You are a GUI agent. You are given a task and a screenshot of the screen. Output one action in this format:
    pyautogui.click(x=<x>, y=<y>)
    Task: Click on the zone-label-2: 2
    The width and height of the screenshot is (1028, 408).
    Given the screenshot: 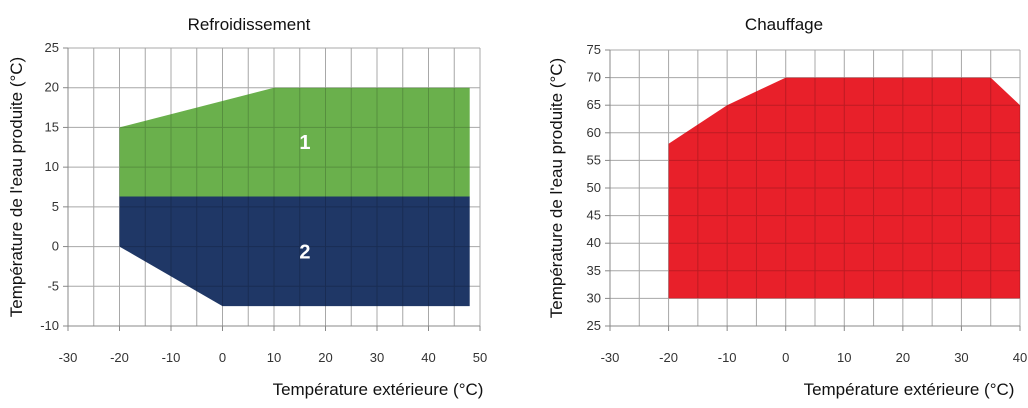 What is the action you would take?
    pyautogui.click(x=304, y=252)
    